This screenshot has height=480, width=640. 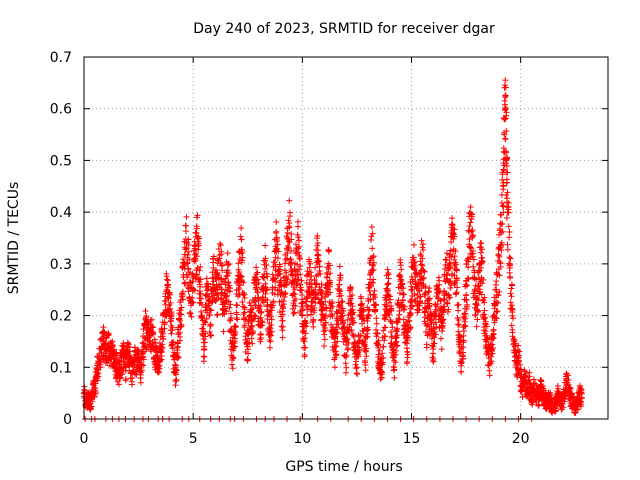 What do you see at coordinates (61, 213) in the screenshot?
I see `y-tick-label: 0.4` at bounding box center [61, 213].